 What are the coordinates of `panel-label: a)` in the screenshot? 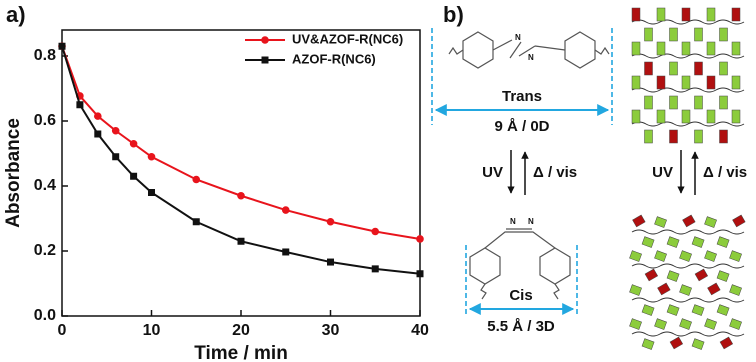 It's located at (16, 14).